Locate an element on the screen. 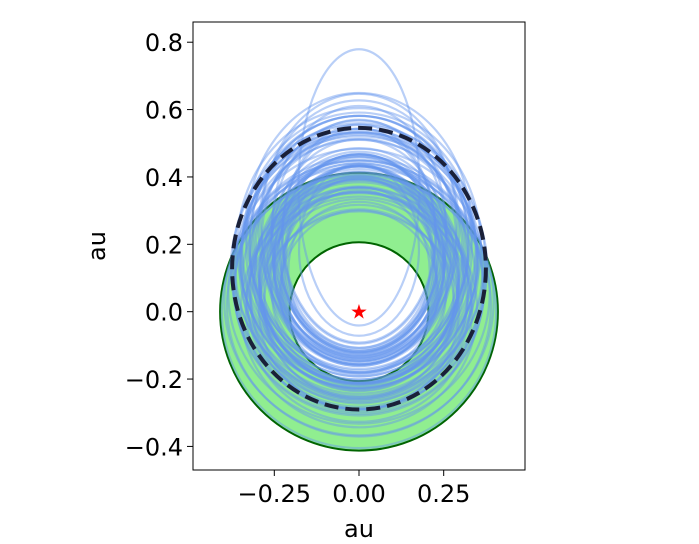 The image size is (699, 544). habitable-zone-inner-edge is located at coordinates (359, 312).